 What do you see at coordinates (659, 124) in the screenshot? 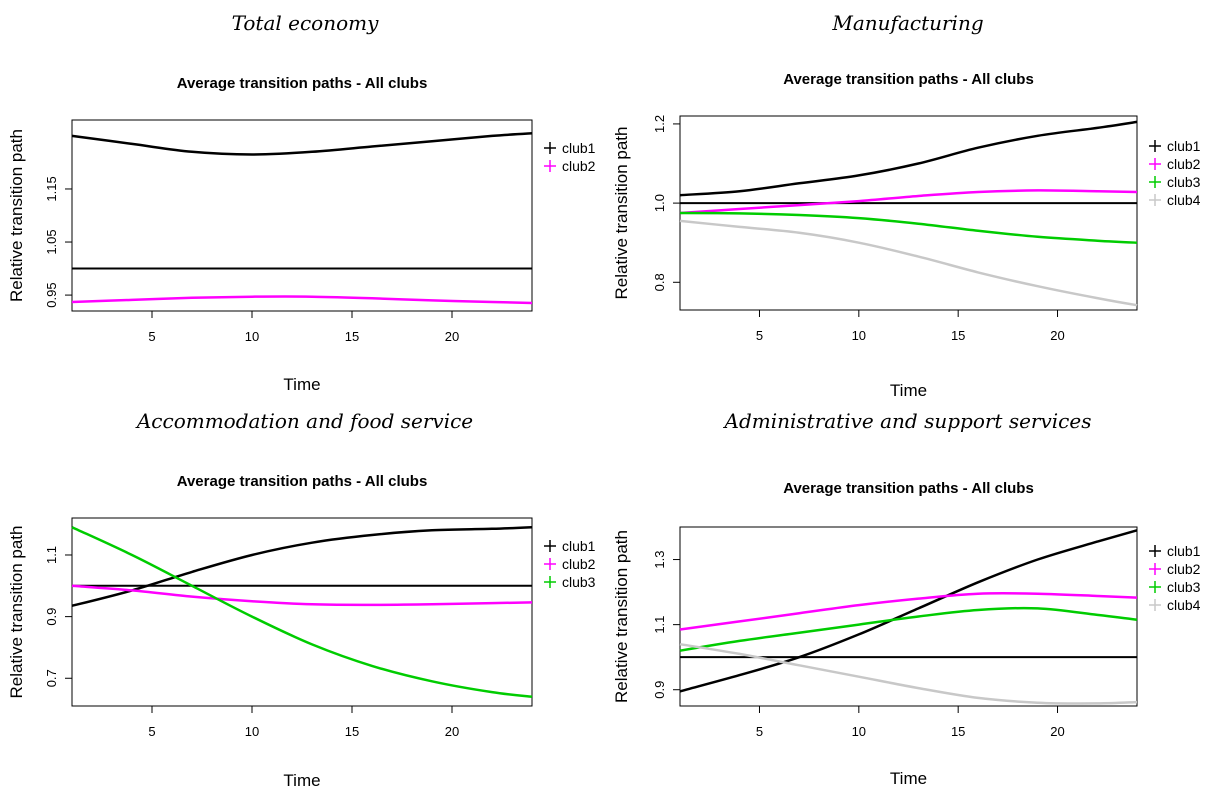
I see `y-tick-label: 1.2` at bounding box center [659, 124].